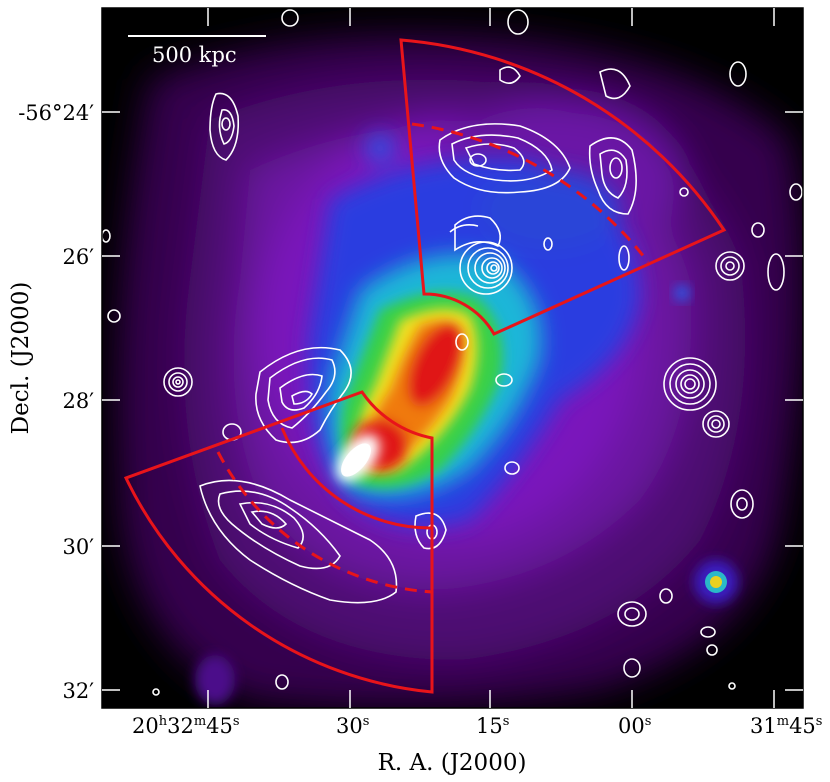  Describe the element at coordinates (452, 763) in the screenshot. I see `x-axis-title: R. A. (J2000)` at that location.